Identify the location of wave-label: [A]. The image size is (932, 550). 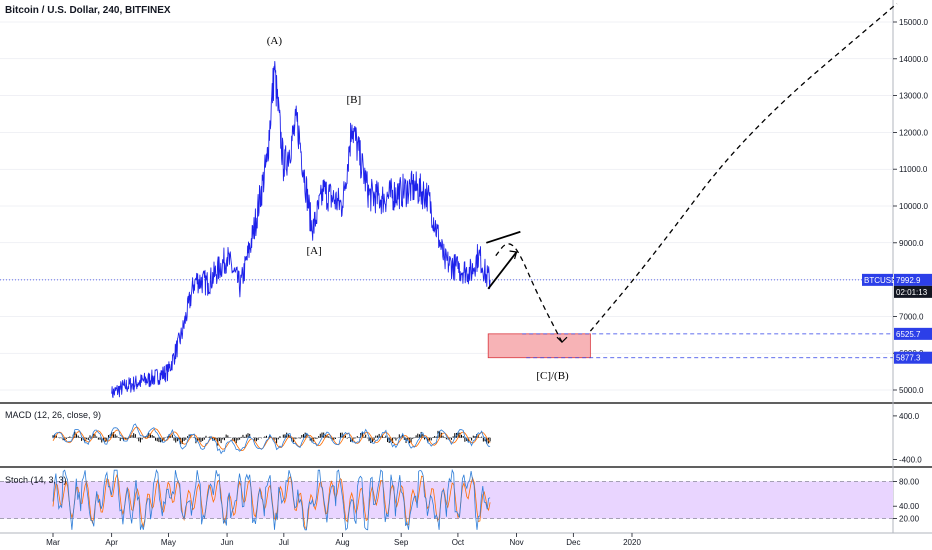
(313, 251).